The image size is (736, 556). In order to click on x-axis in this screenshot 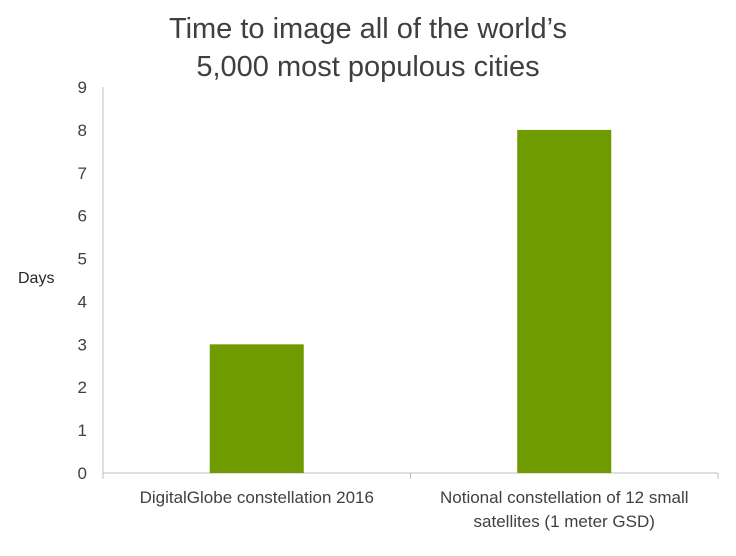, I will do `click(410, 475)`.